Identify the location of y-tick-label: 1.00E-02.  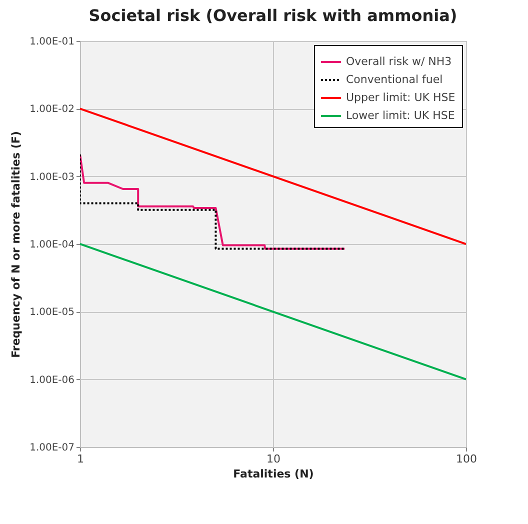
(52, 110).